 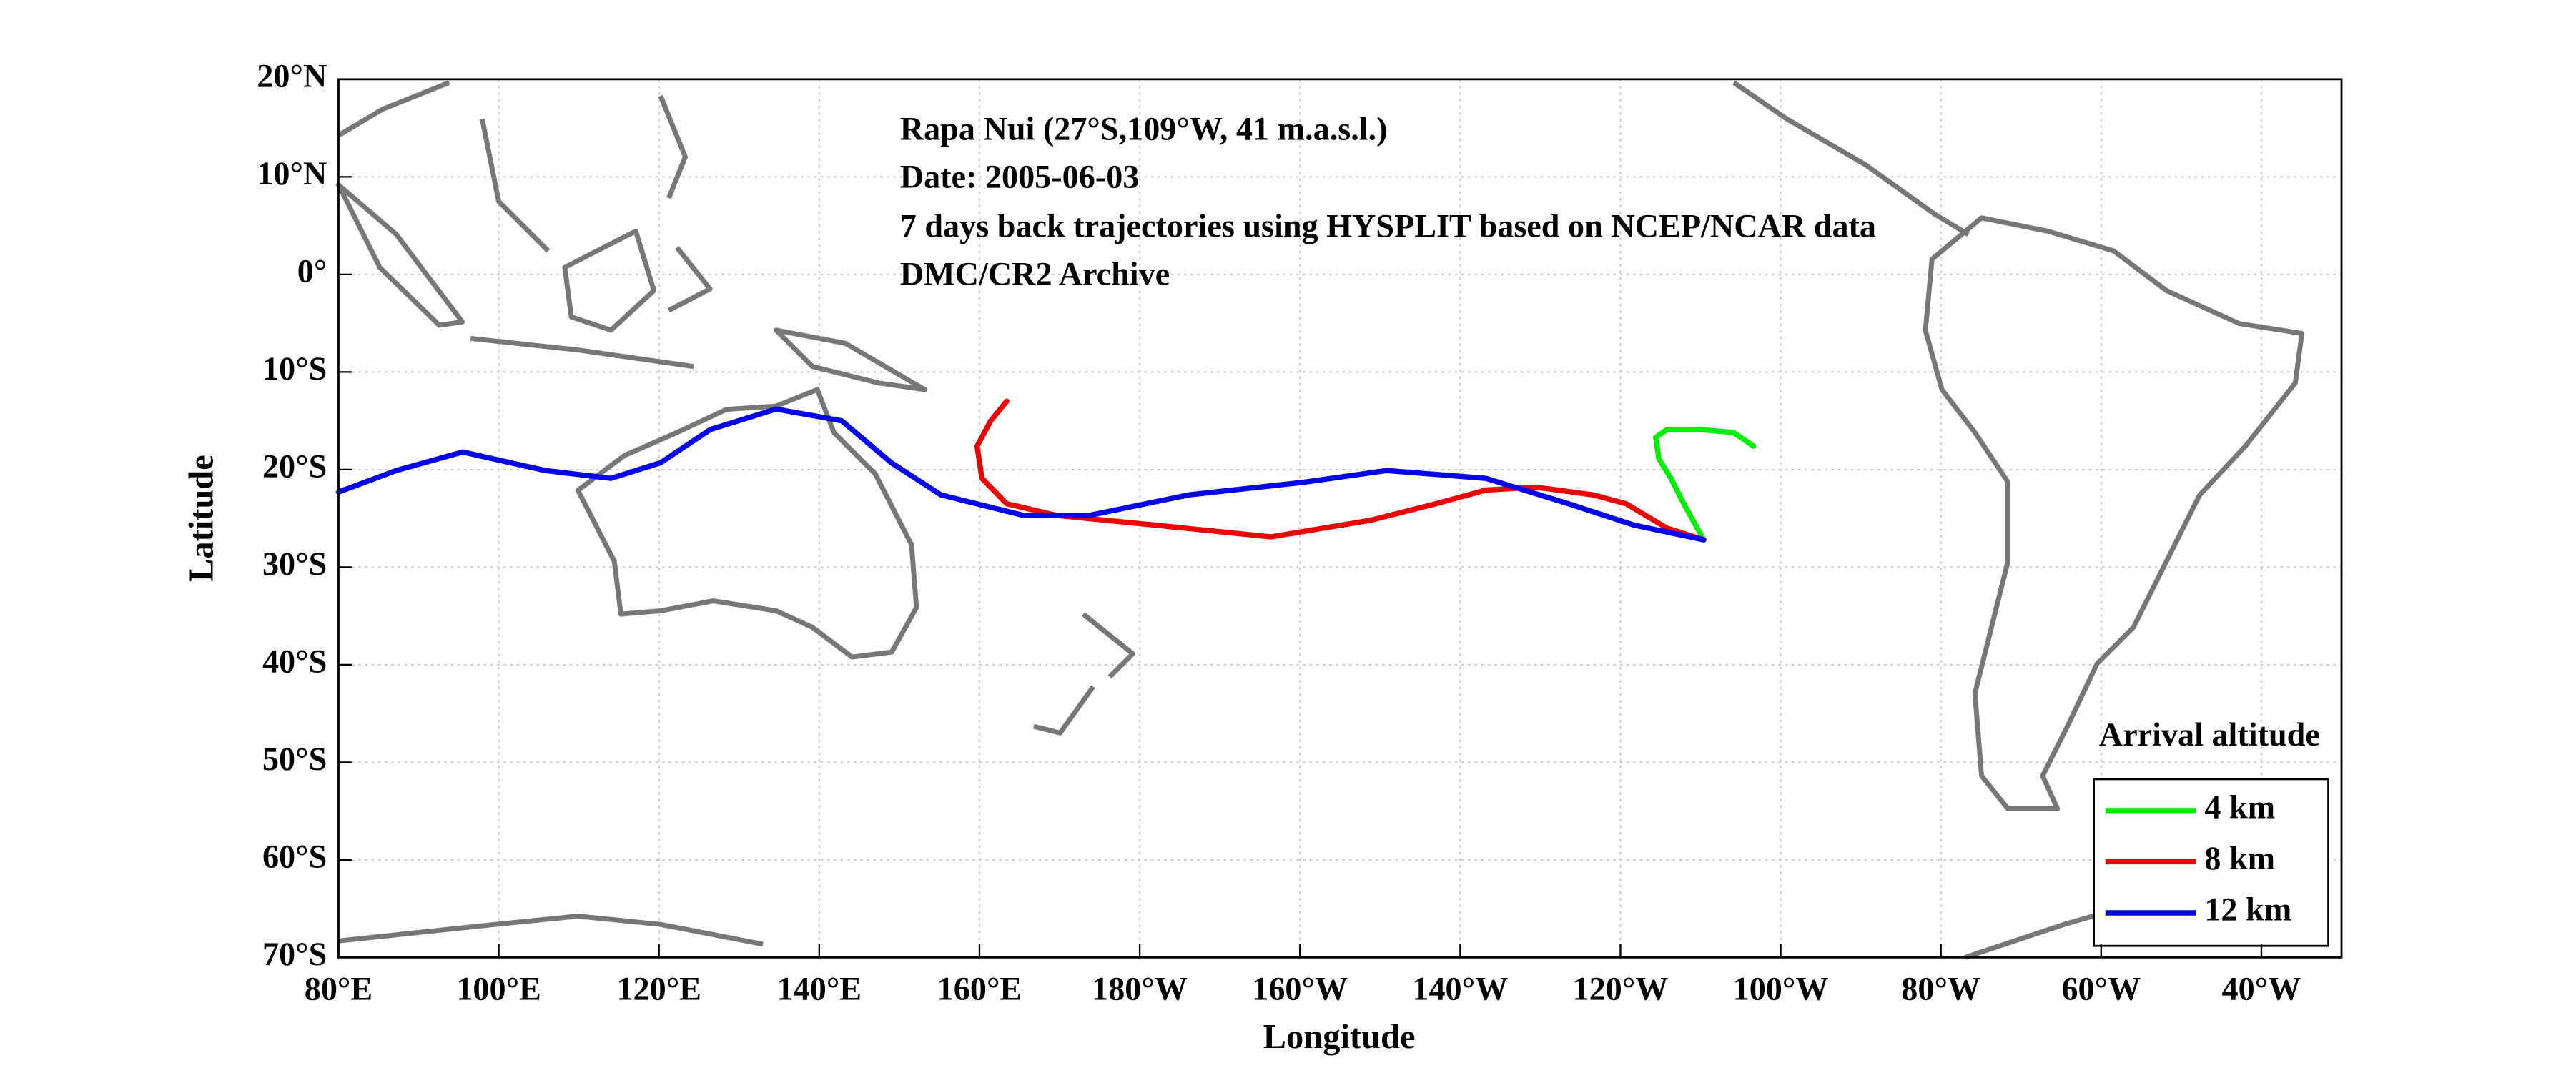 What do you see at coordinates (1781, 988) in the screenshot?
I see `x-tick-label: 100°W` at bounding box center [1781, 988].